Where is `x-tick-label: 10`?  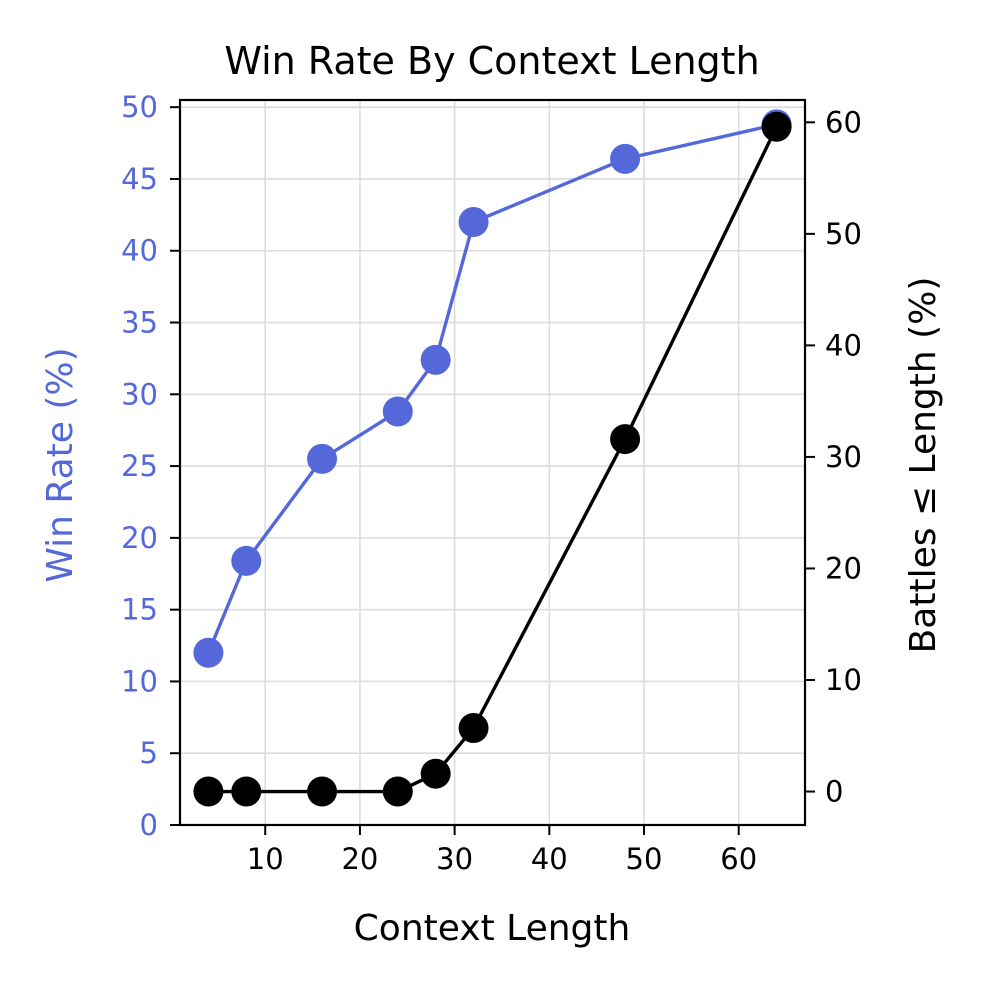
x-tick-label: 10 is located at coordinates (265, 859).